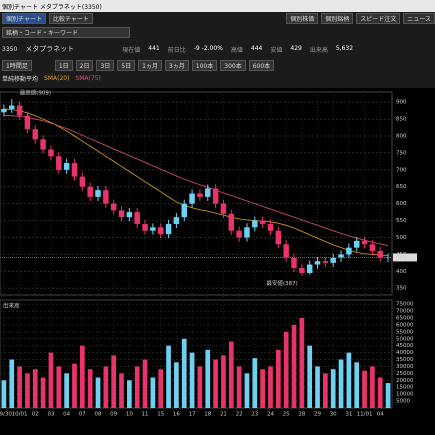  What do you see at coordinates (126, 65) in the screenshot?
I see `range-button: 5日` at bounding box center [126, 65].